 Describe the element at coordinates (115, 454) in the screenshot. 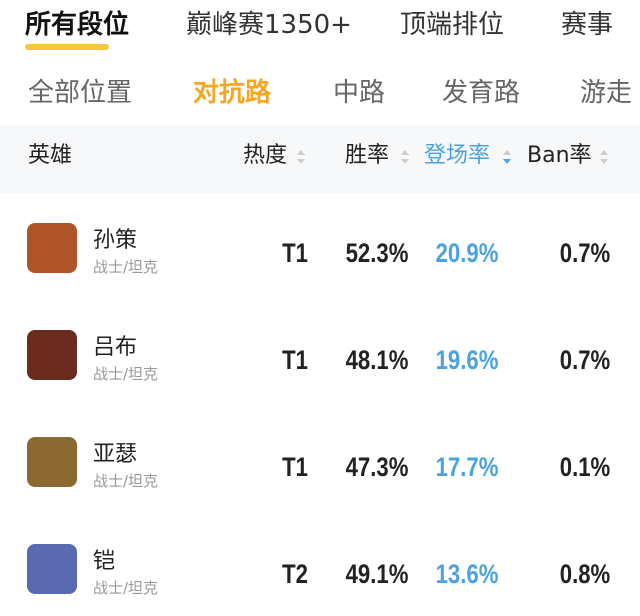

I see `hero-name: 亚瑟` at that location.